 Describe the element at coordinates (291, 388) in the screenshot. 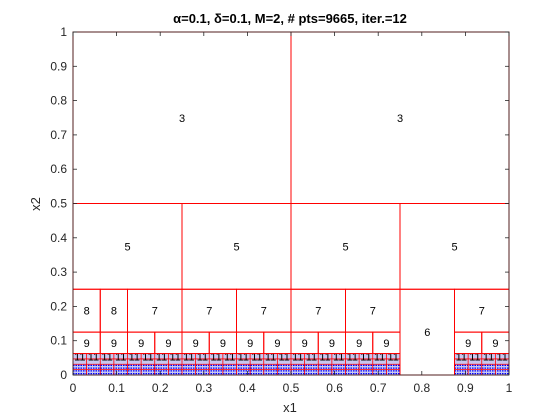

I see `x-tick-label: 0.5` at that location.